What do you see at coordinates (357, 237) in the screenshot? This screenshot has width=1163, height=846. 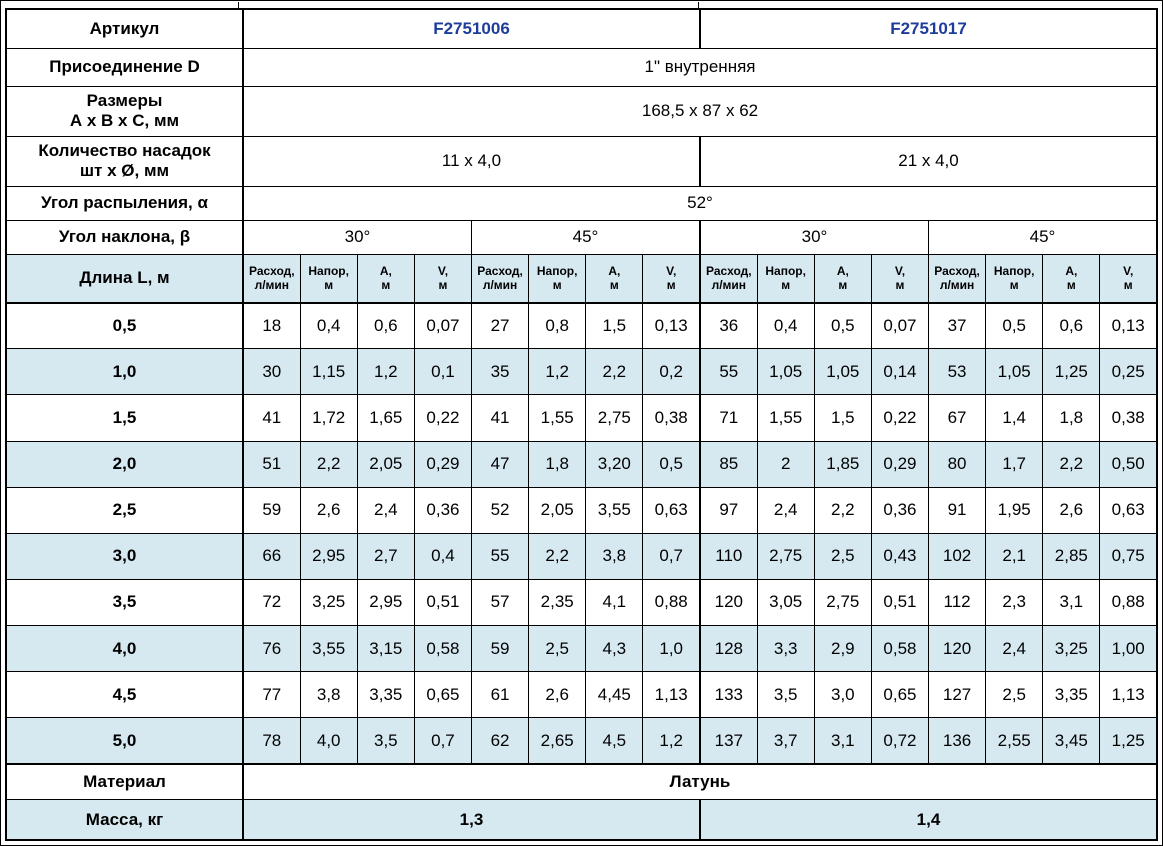 I see `tilt-angle-value: 30°` at bounding box center [357, 237].